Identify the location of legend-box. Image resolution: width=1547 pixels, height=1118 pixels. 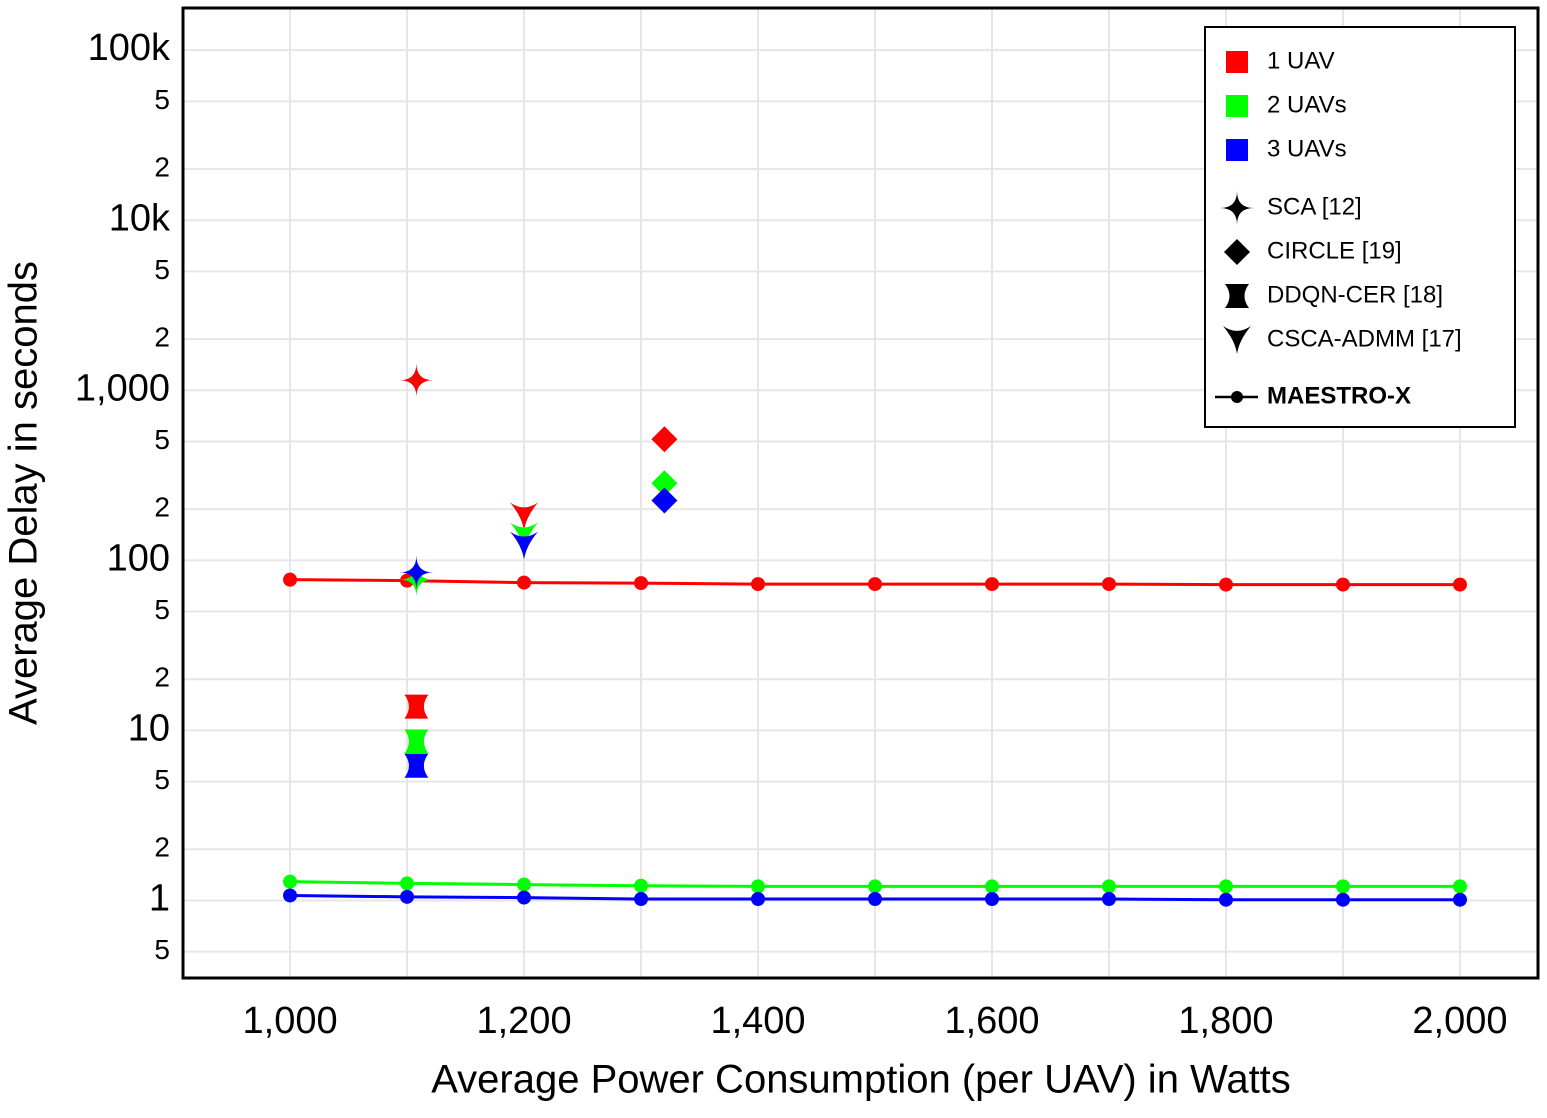
(1360, 227).